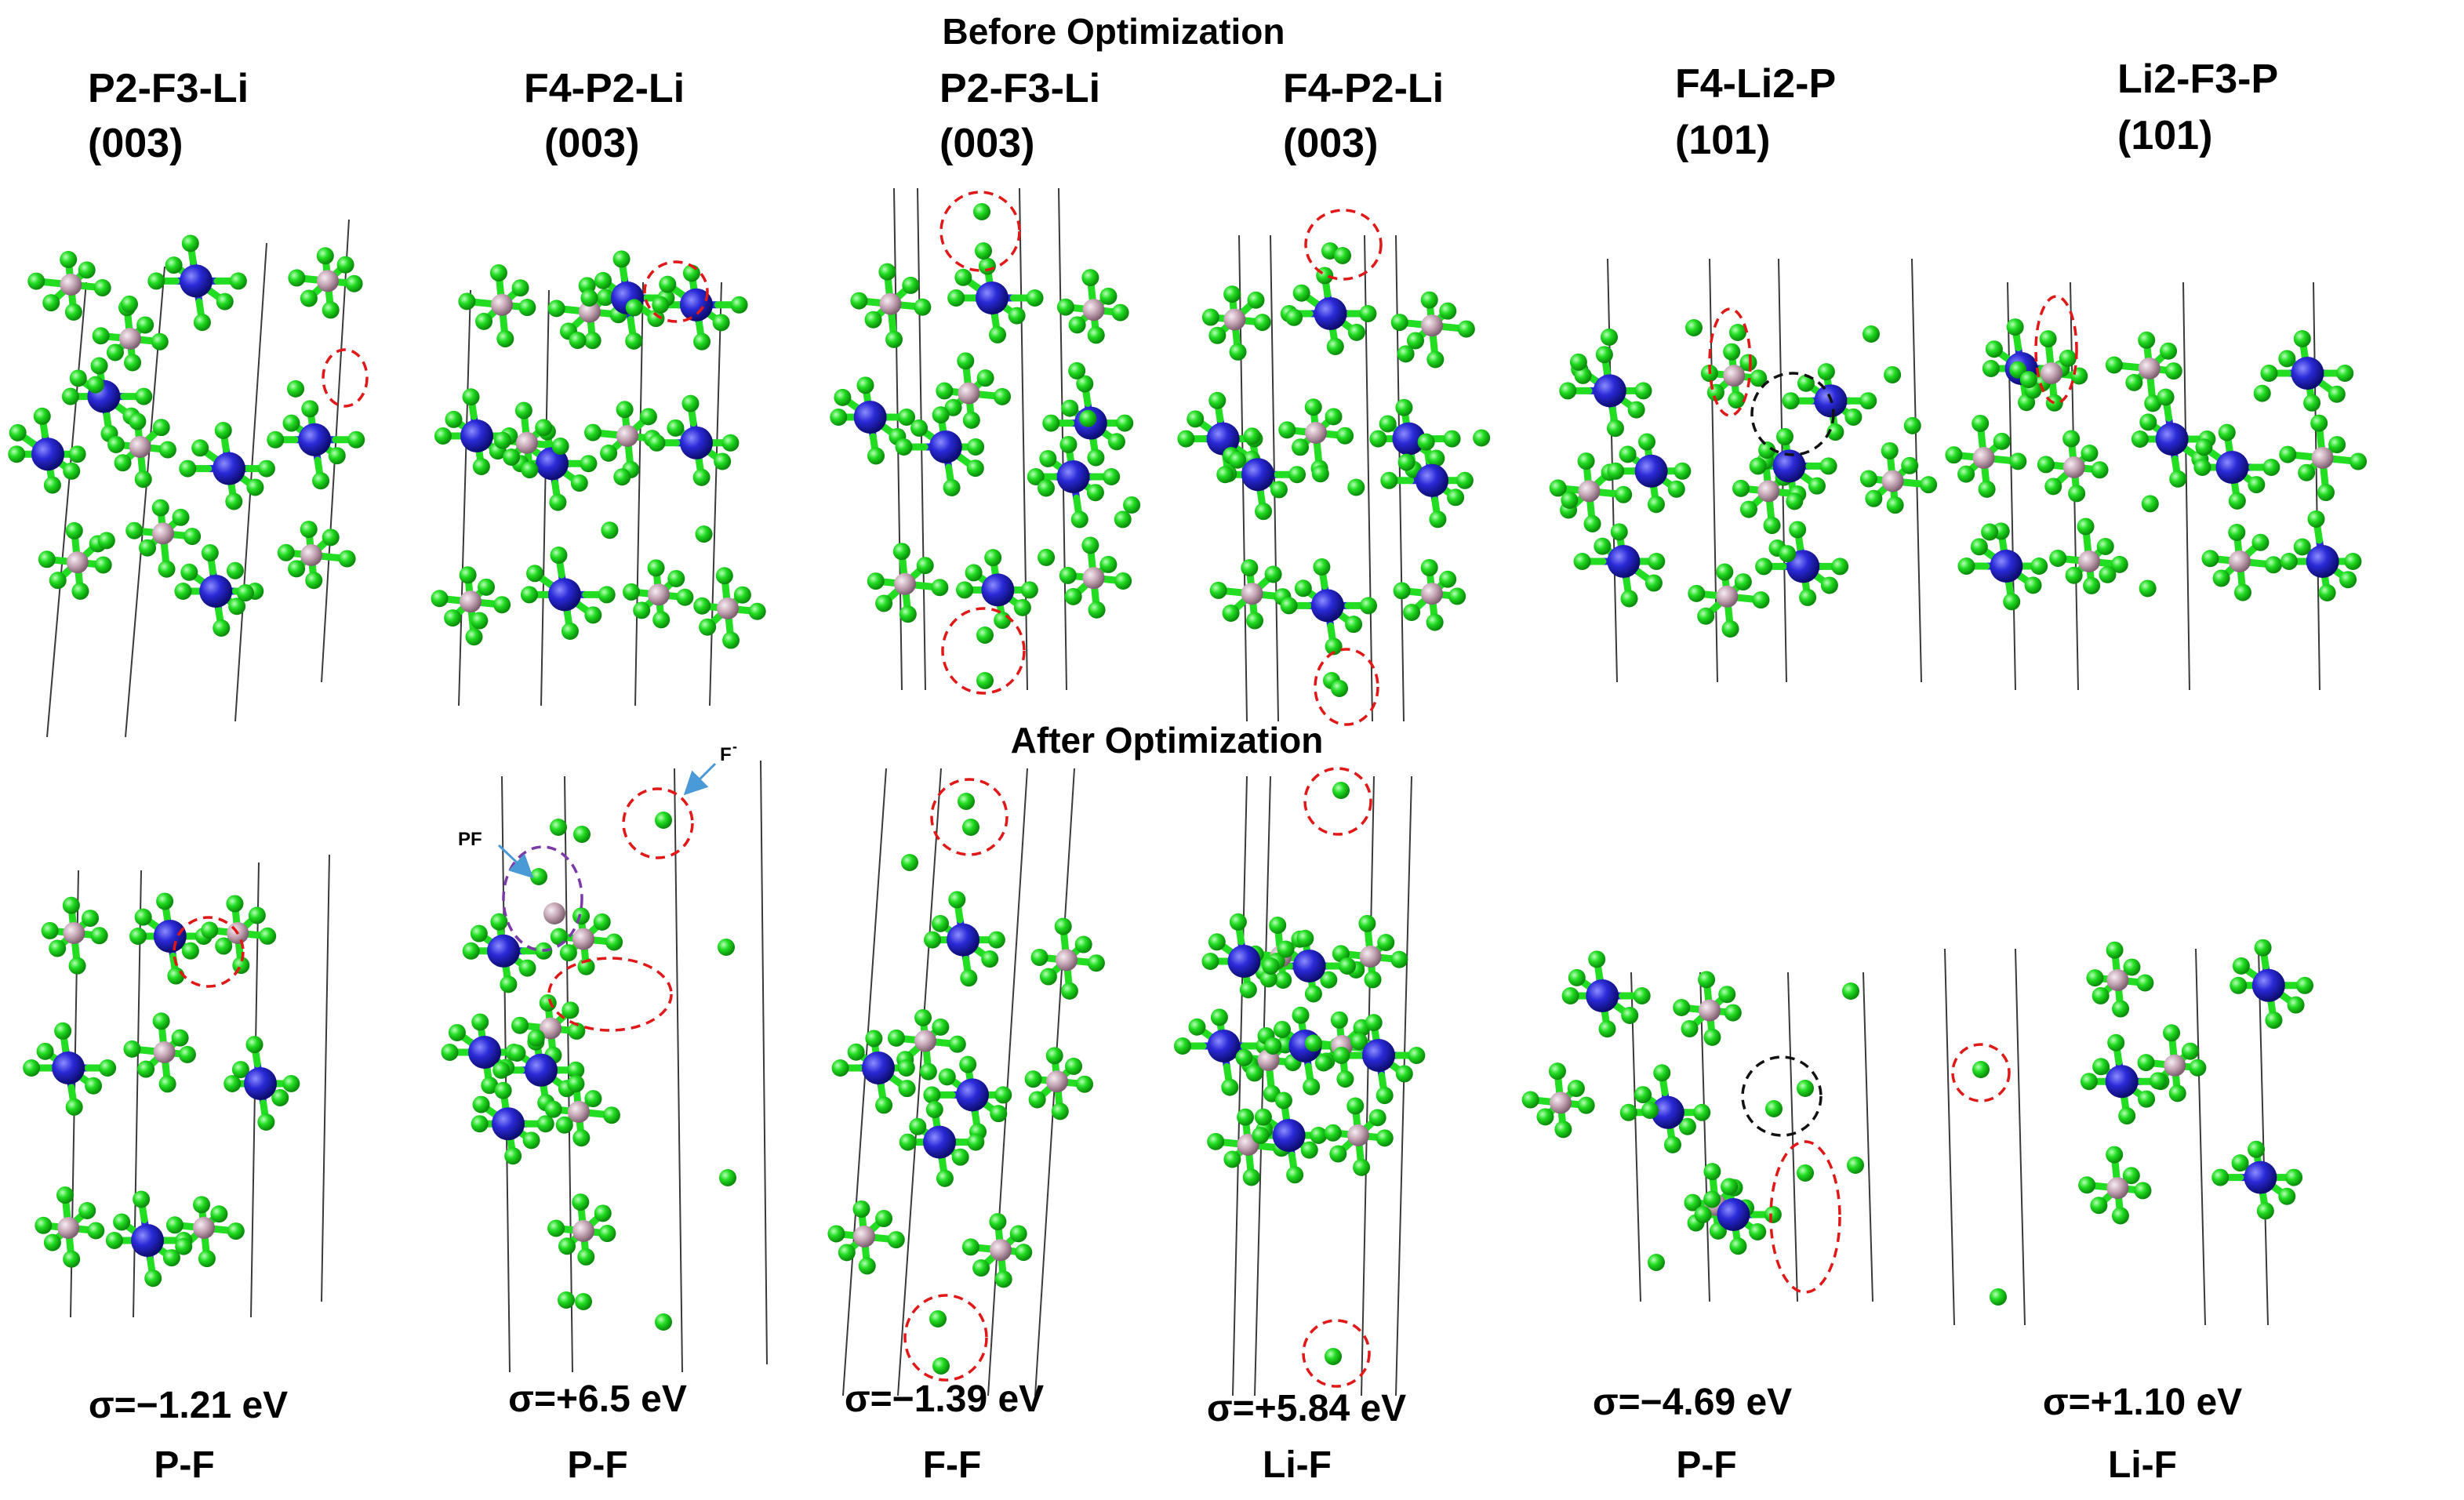 The width and height of the screenshot is (2464, 1500). What do you see at coordinates (2263, 1137) in the screenshot?
I see `unit-cell-edge` at bounding box center [2263, 1137].